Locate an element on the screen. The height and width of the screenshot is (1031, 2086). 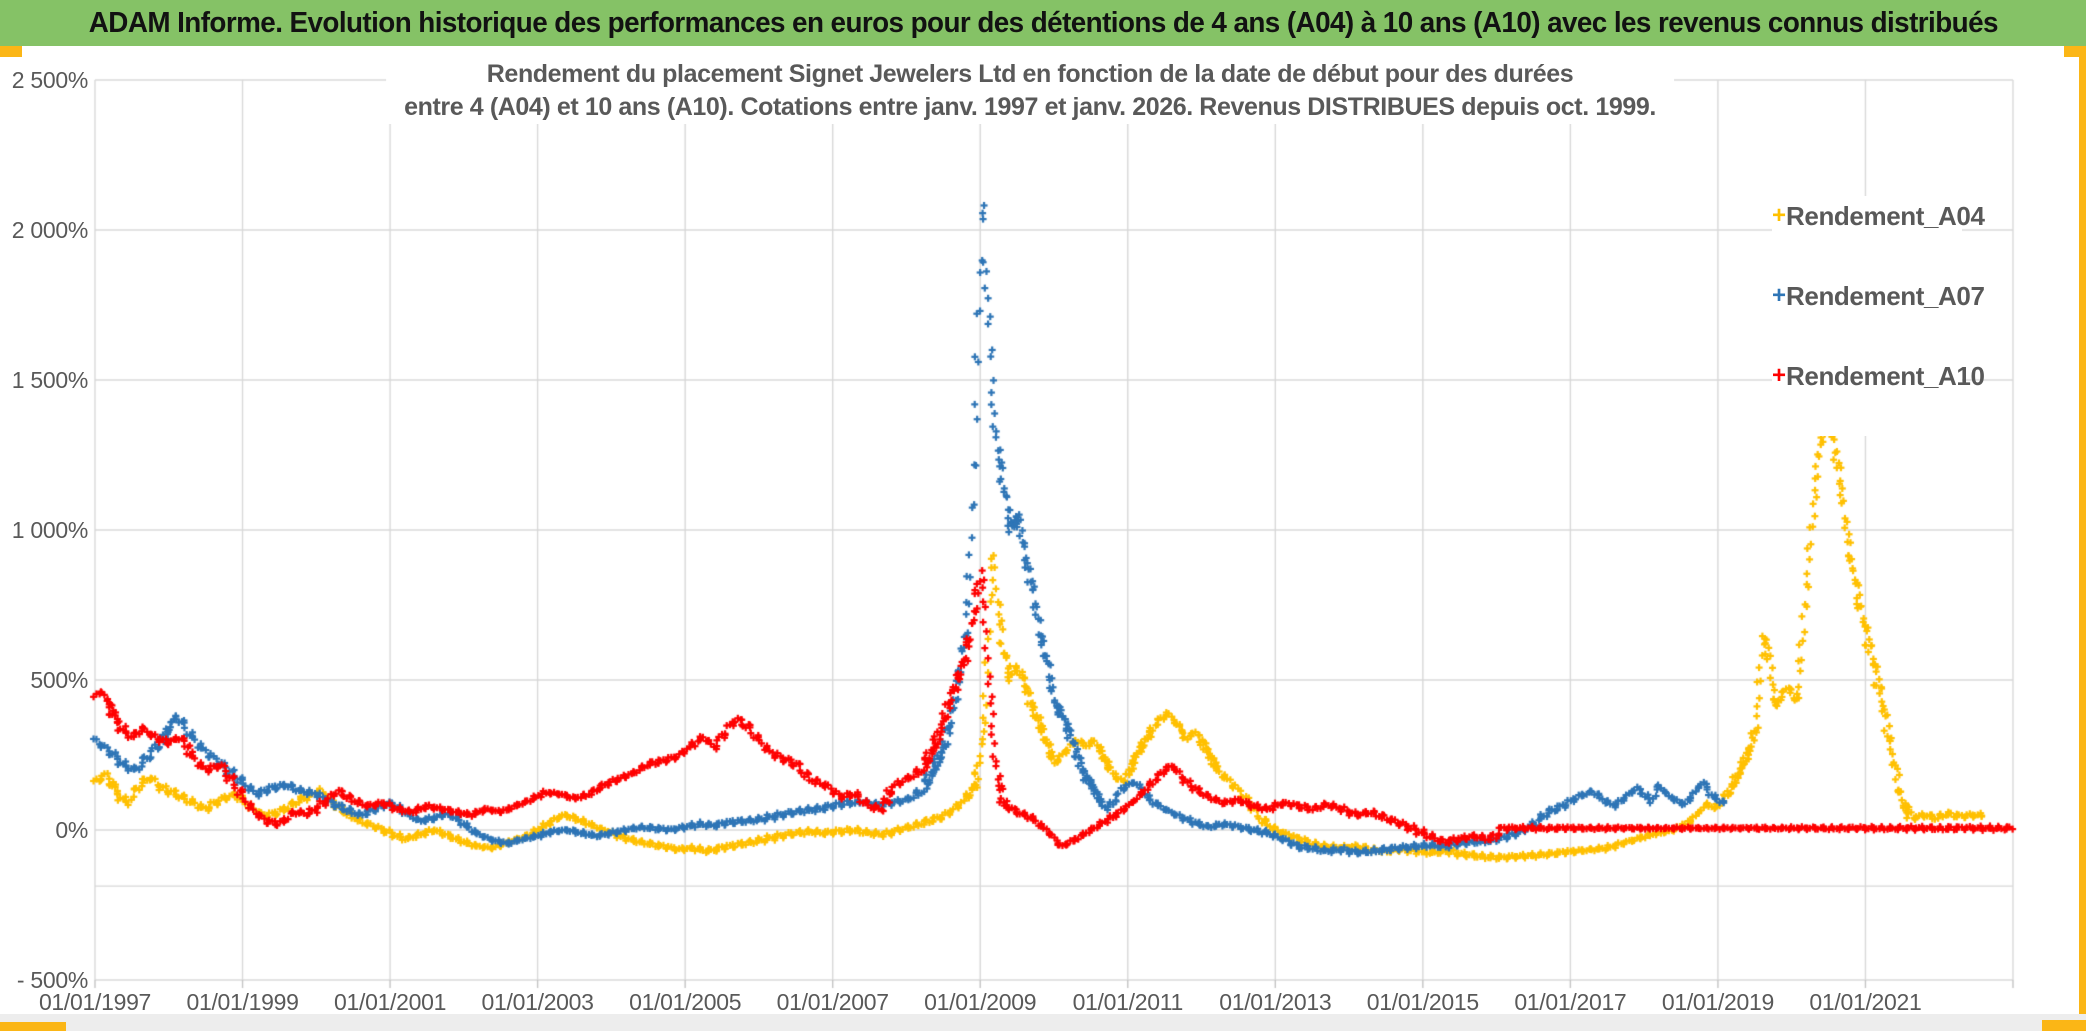
x-axis-label: 01/01/2003 is located at coordinates (537, 1002).